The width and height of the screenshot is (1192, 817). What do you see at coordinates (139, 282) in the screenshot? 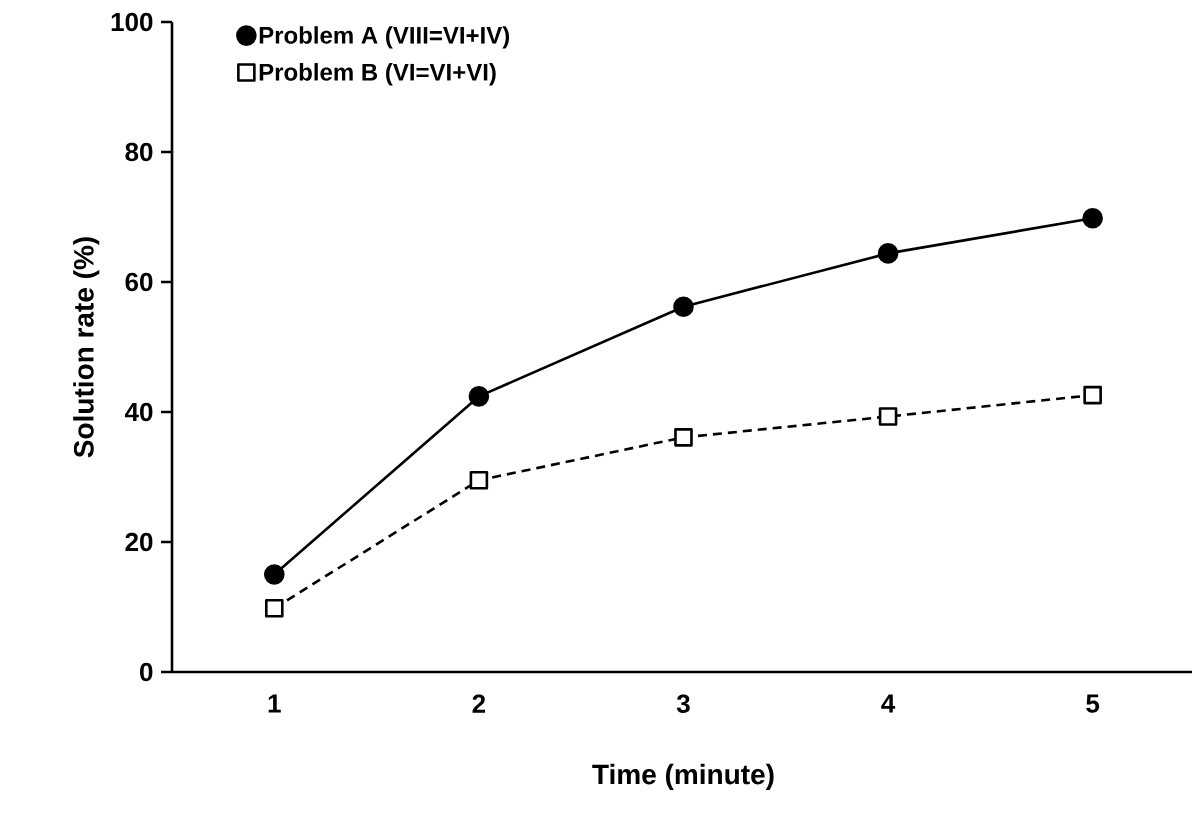
I see `y-tick-label: 60` at bounding box center [139, 282].